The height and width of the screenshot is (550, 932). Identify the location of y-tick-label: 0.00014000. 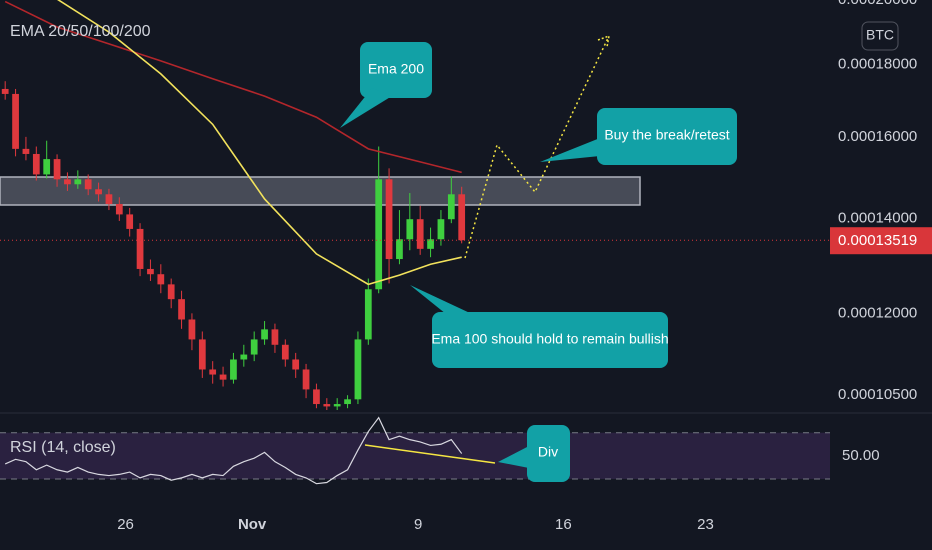
(877, 218).